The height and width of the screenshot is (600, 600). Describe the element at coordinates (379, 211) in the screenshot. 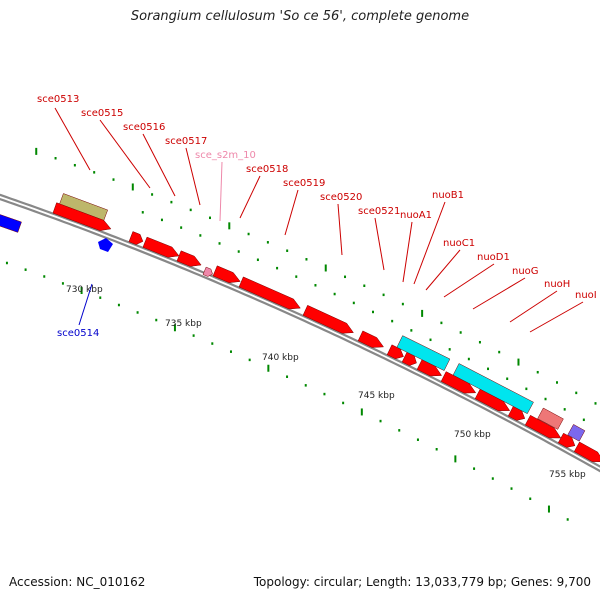

I see `gene-label: sce0521` at that location.